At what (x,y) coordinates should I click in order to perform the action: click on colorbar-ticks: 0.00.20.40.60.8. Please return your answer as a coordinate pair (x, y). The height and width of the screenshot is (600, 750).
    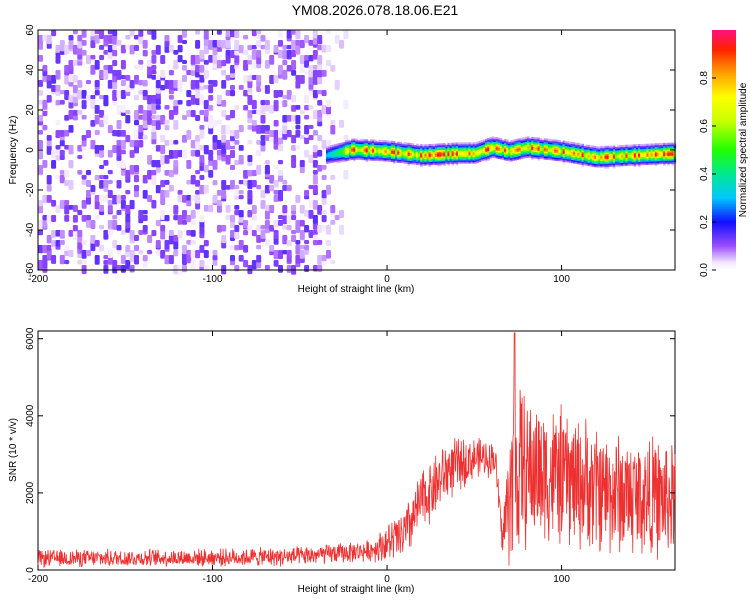
    Looking at the image, I should click on (707, 174).